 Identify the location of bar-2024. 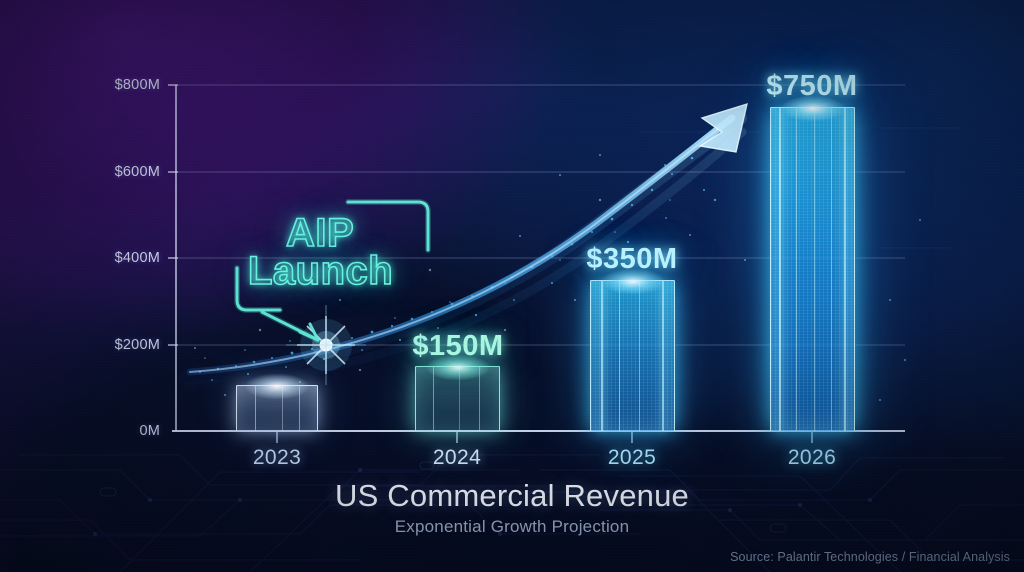
(457, 392).